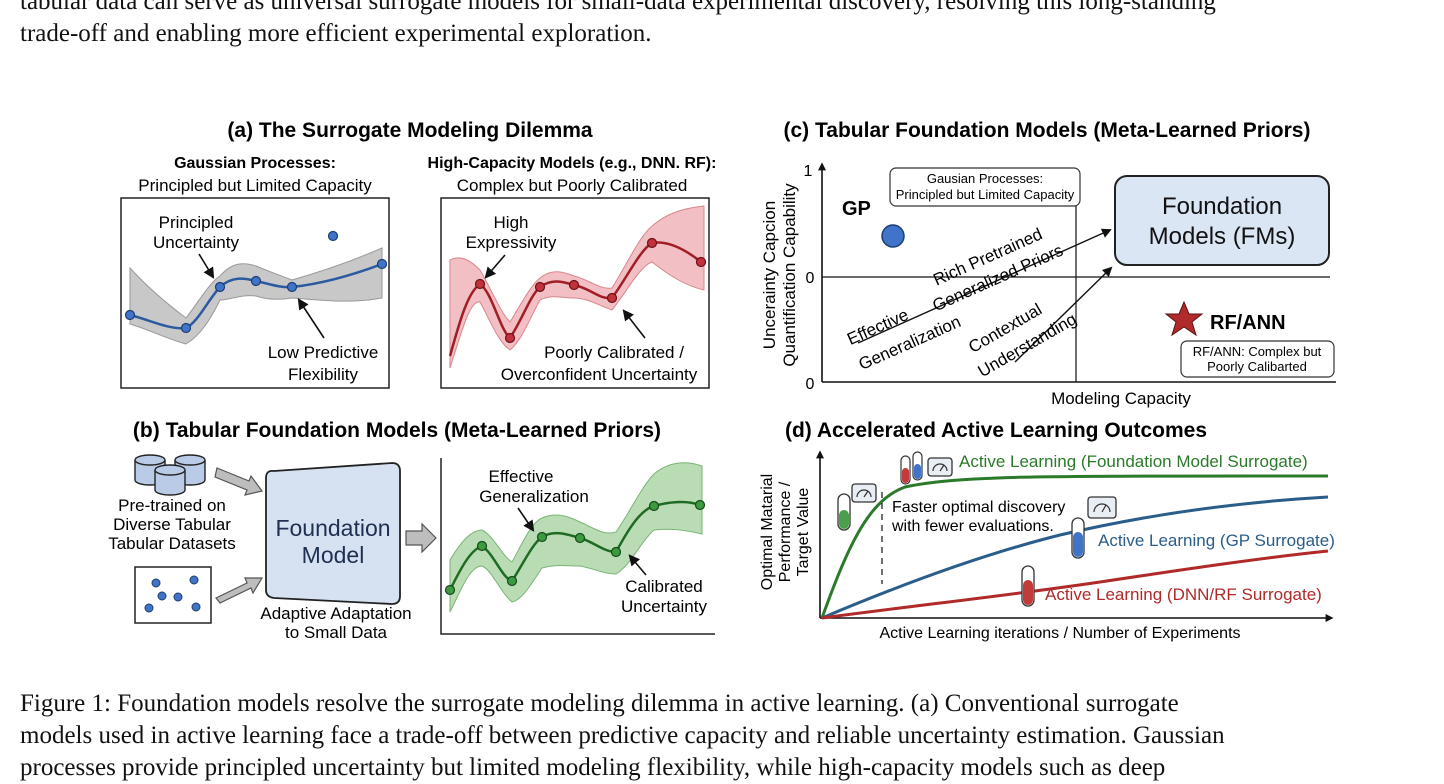  What do you see at coordinates (421, 538) in the screenshot?
I see `fm-to-plot-arrow` at bounding box center [421, 538].